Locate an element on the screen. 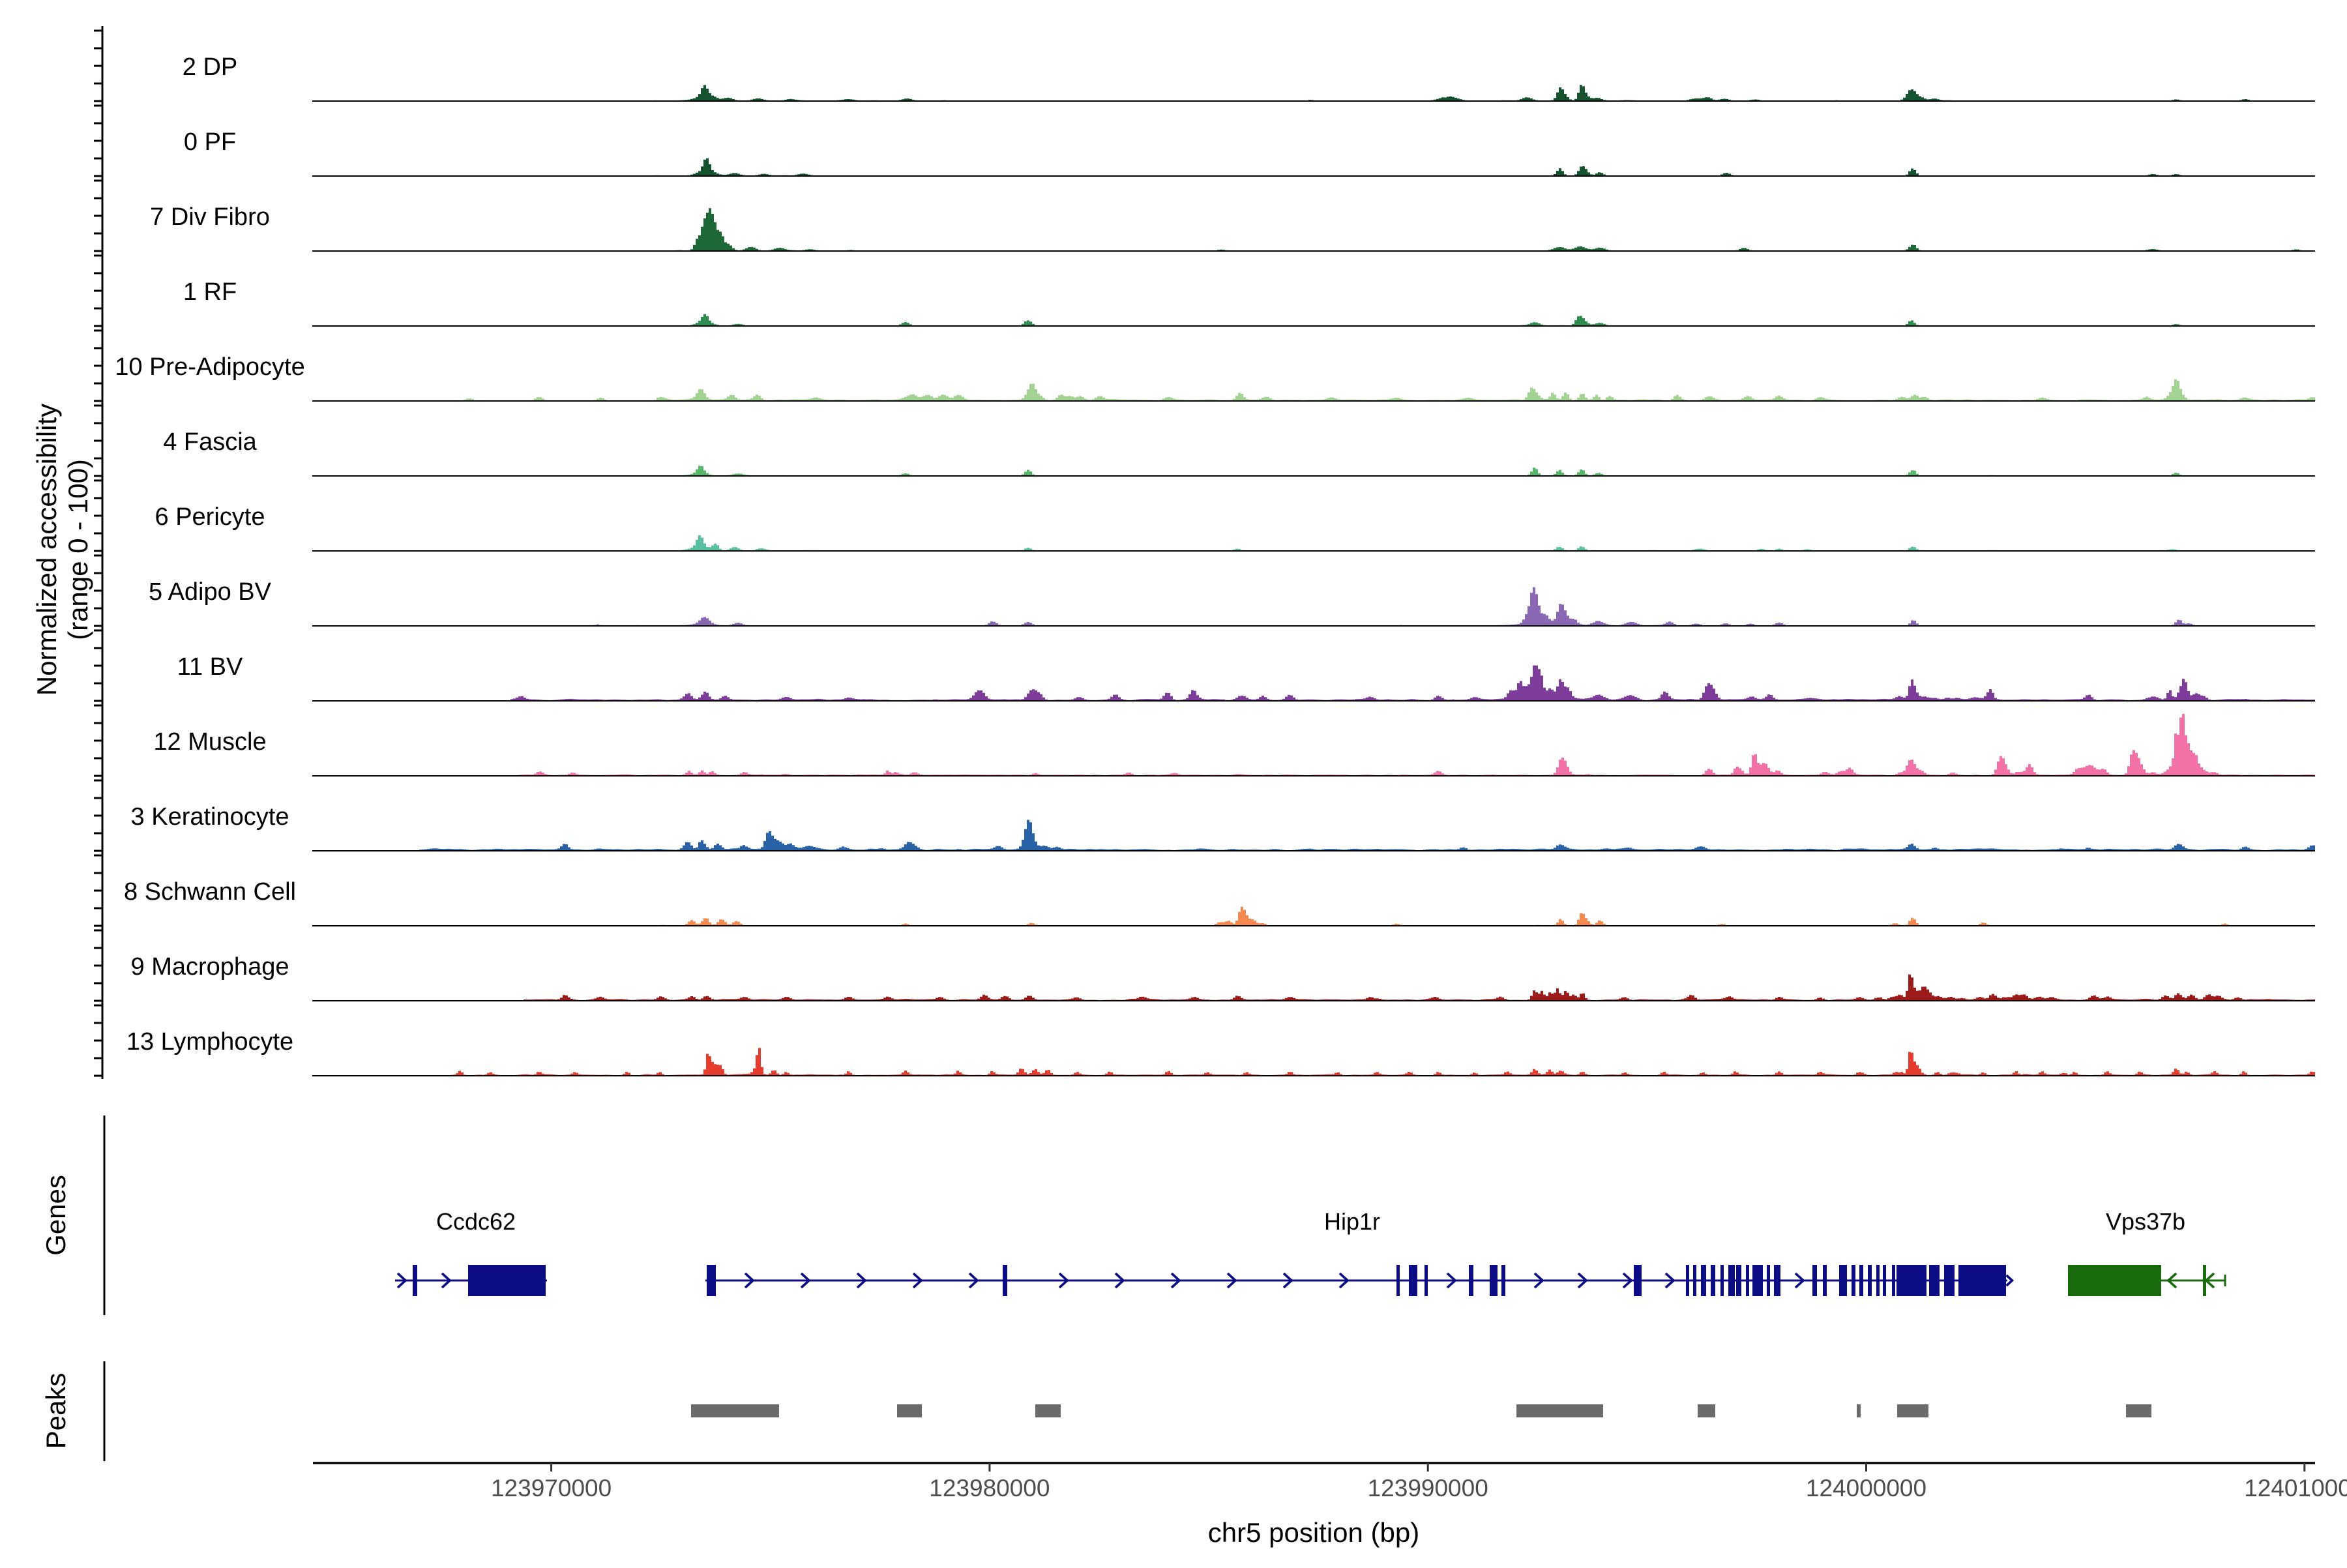  svg-text: 2 DP is located at coordinates (210, 67).